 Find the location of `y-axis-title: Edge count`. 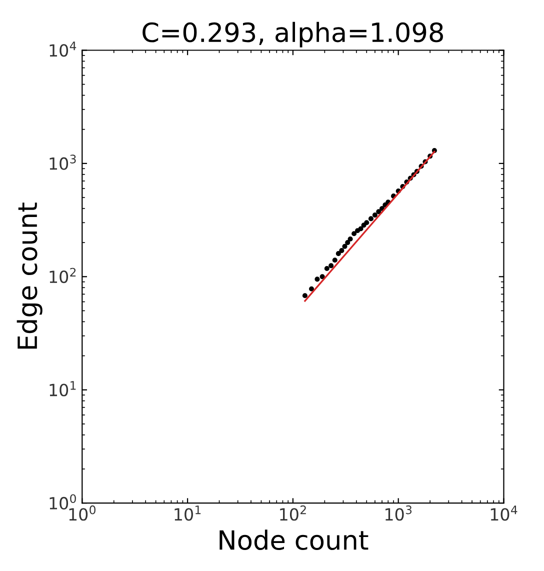

y-axis-title: Edge count is located at coordinates (29, 275).